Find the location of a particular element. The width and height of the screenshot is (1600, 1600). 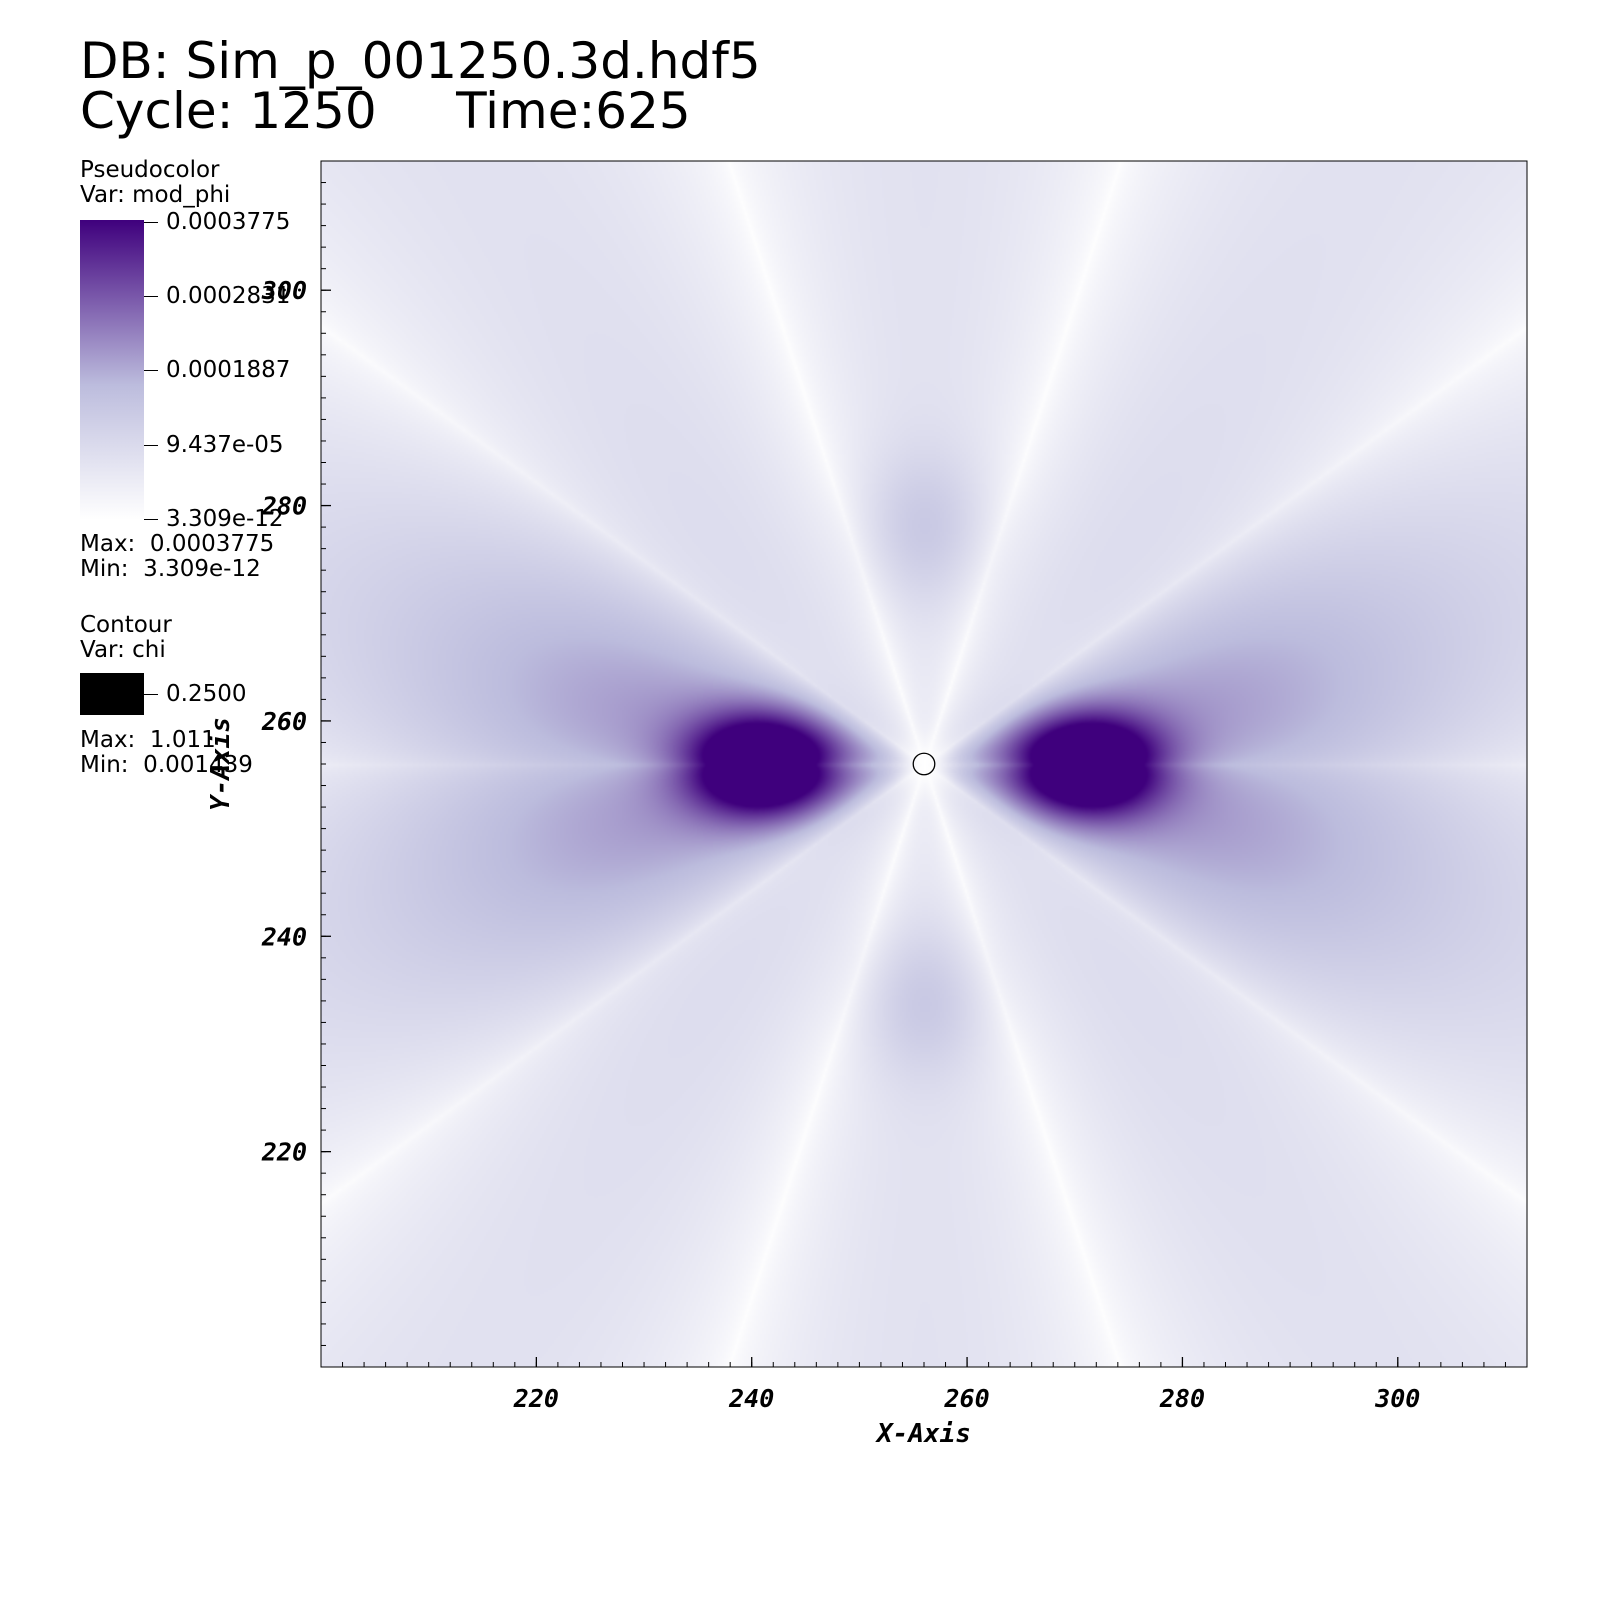

contour-legend-title: Contour is located at coordinates (126, 625).